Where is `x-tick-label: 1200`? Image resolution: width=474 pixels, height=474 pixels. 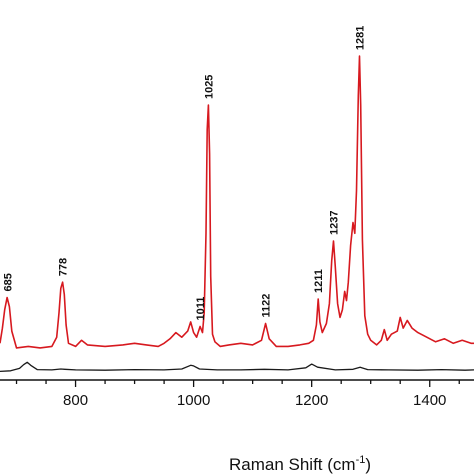
x-tick-label: 1200 is located at coordinates (311, 400).